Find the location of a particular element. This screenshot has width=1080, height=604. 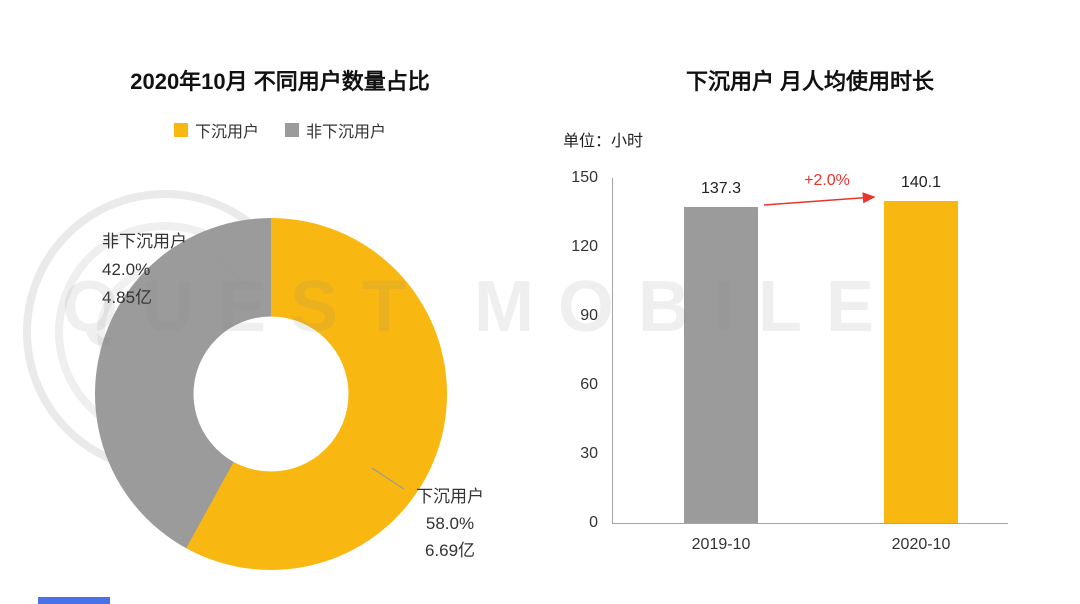

callout-count: 6.69亿 is located at coordinates (450, 550).